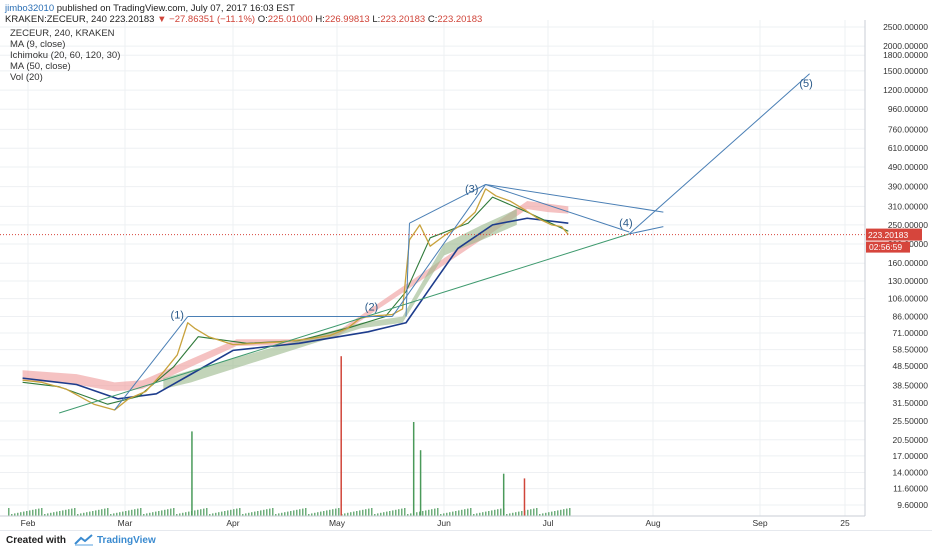 The width and height of the screenshot is (932, 551). I want to click on y-tick-label: 390.00000, so click(908, 187).